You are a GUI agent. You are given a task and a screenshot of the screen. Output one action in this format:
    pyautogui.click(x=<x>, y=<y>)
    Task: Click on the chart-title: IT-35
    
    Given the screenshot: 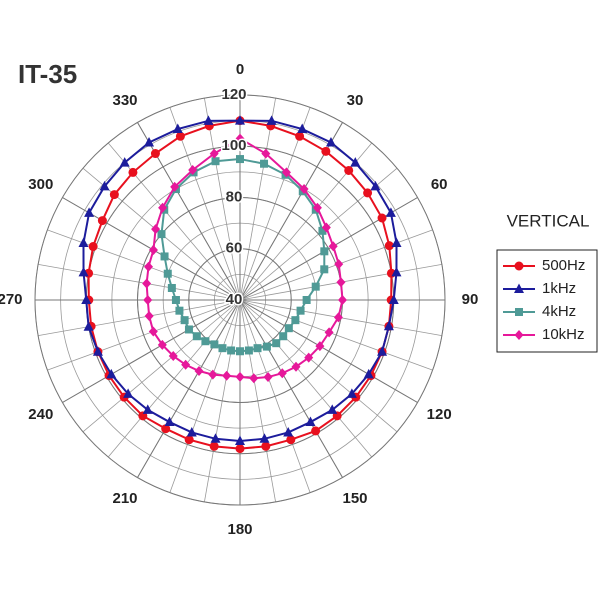 What is the action you would take?
    pyautogui.click(x=47, y=74)
    